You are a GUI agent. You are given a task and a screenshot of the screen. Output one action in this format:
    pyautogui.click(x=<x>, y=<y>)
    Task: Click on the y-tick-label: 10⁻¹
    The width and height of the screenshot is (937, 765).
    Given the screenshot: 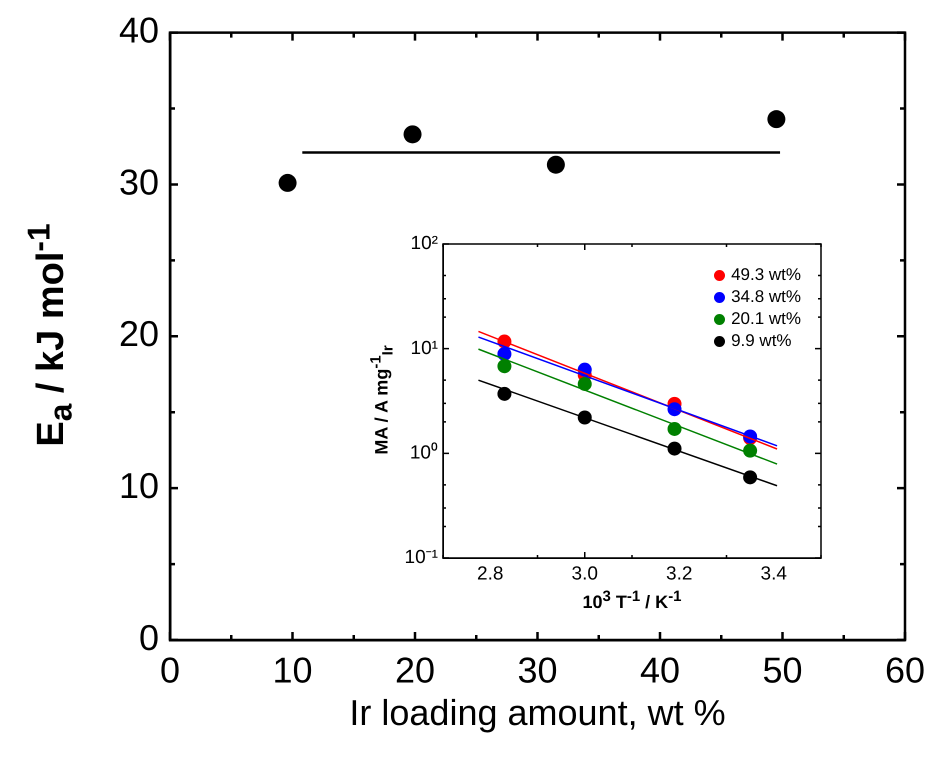 What is the action you would take?
    pyautogui.click(x=421, y=557)
    